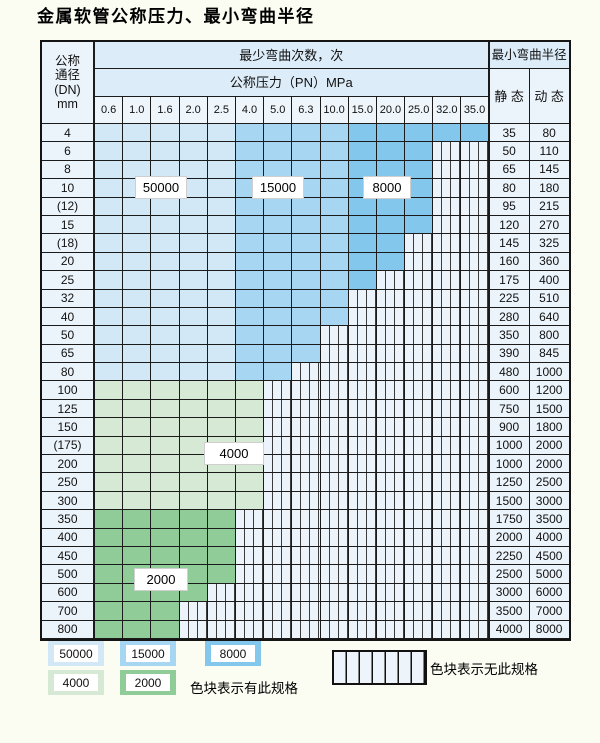 The width and height of the screenshot is (600, 743). What do you see at coordinates (161, 579) in the screenshot?
I see `cycles-label-2000: 2000` at bounding box center [161, 579].